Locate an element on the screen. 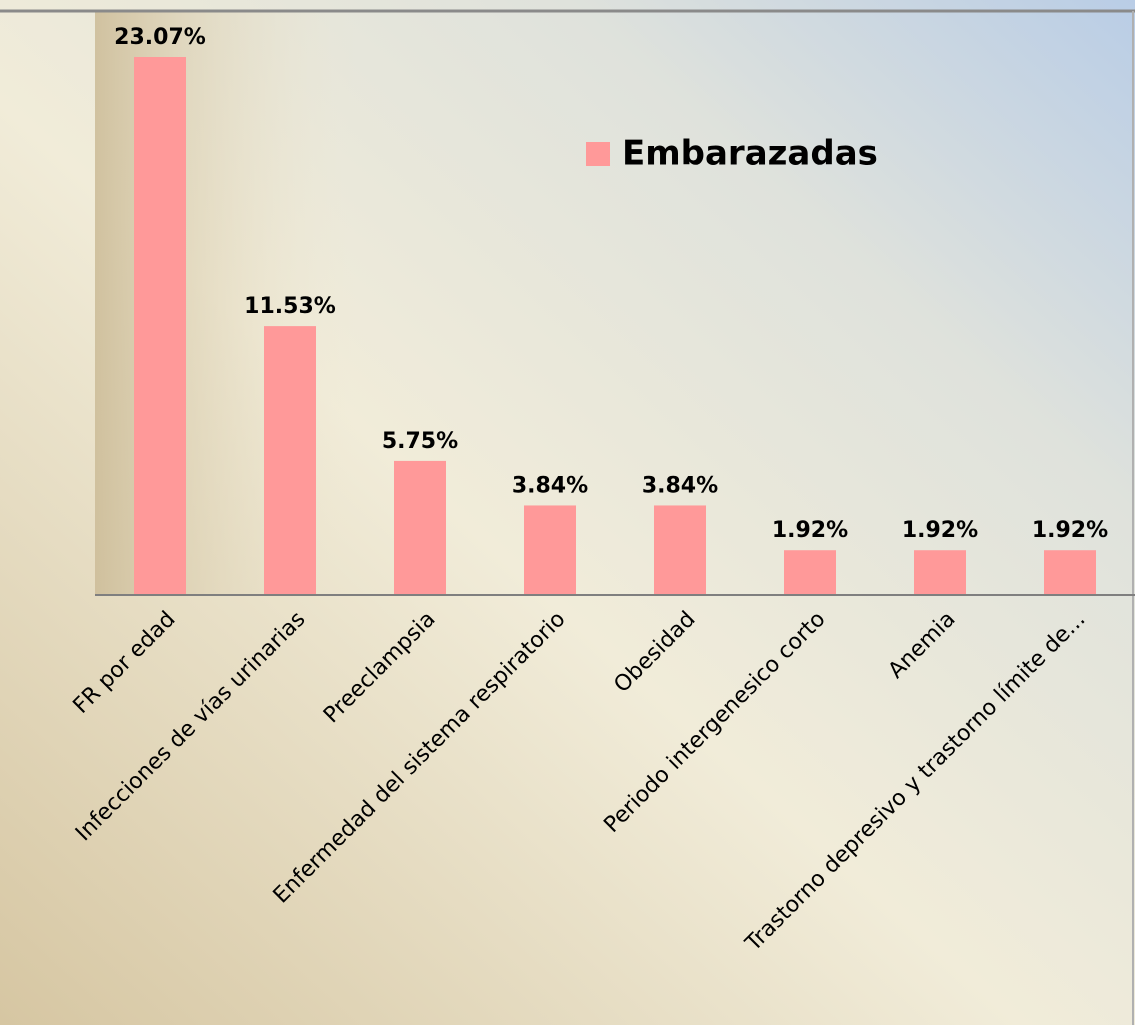  data-label: 23.07% is located at coordinates (160, 37).